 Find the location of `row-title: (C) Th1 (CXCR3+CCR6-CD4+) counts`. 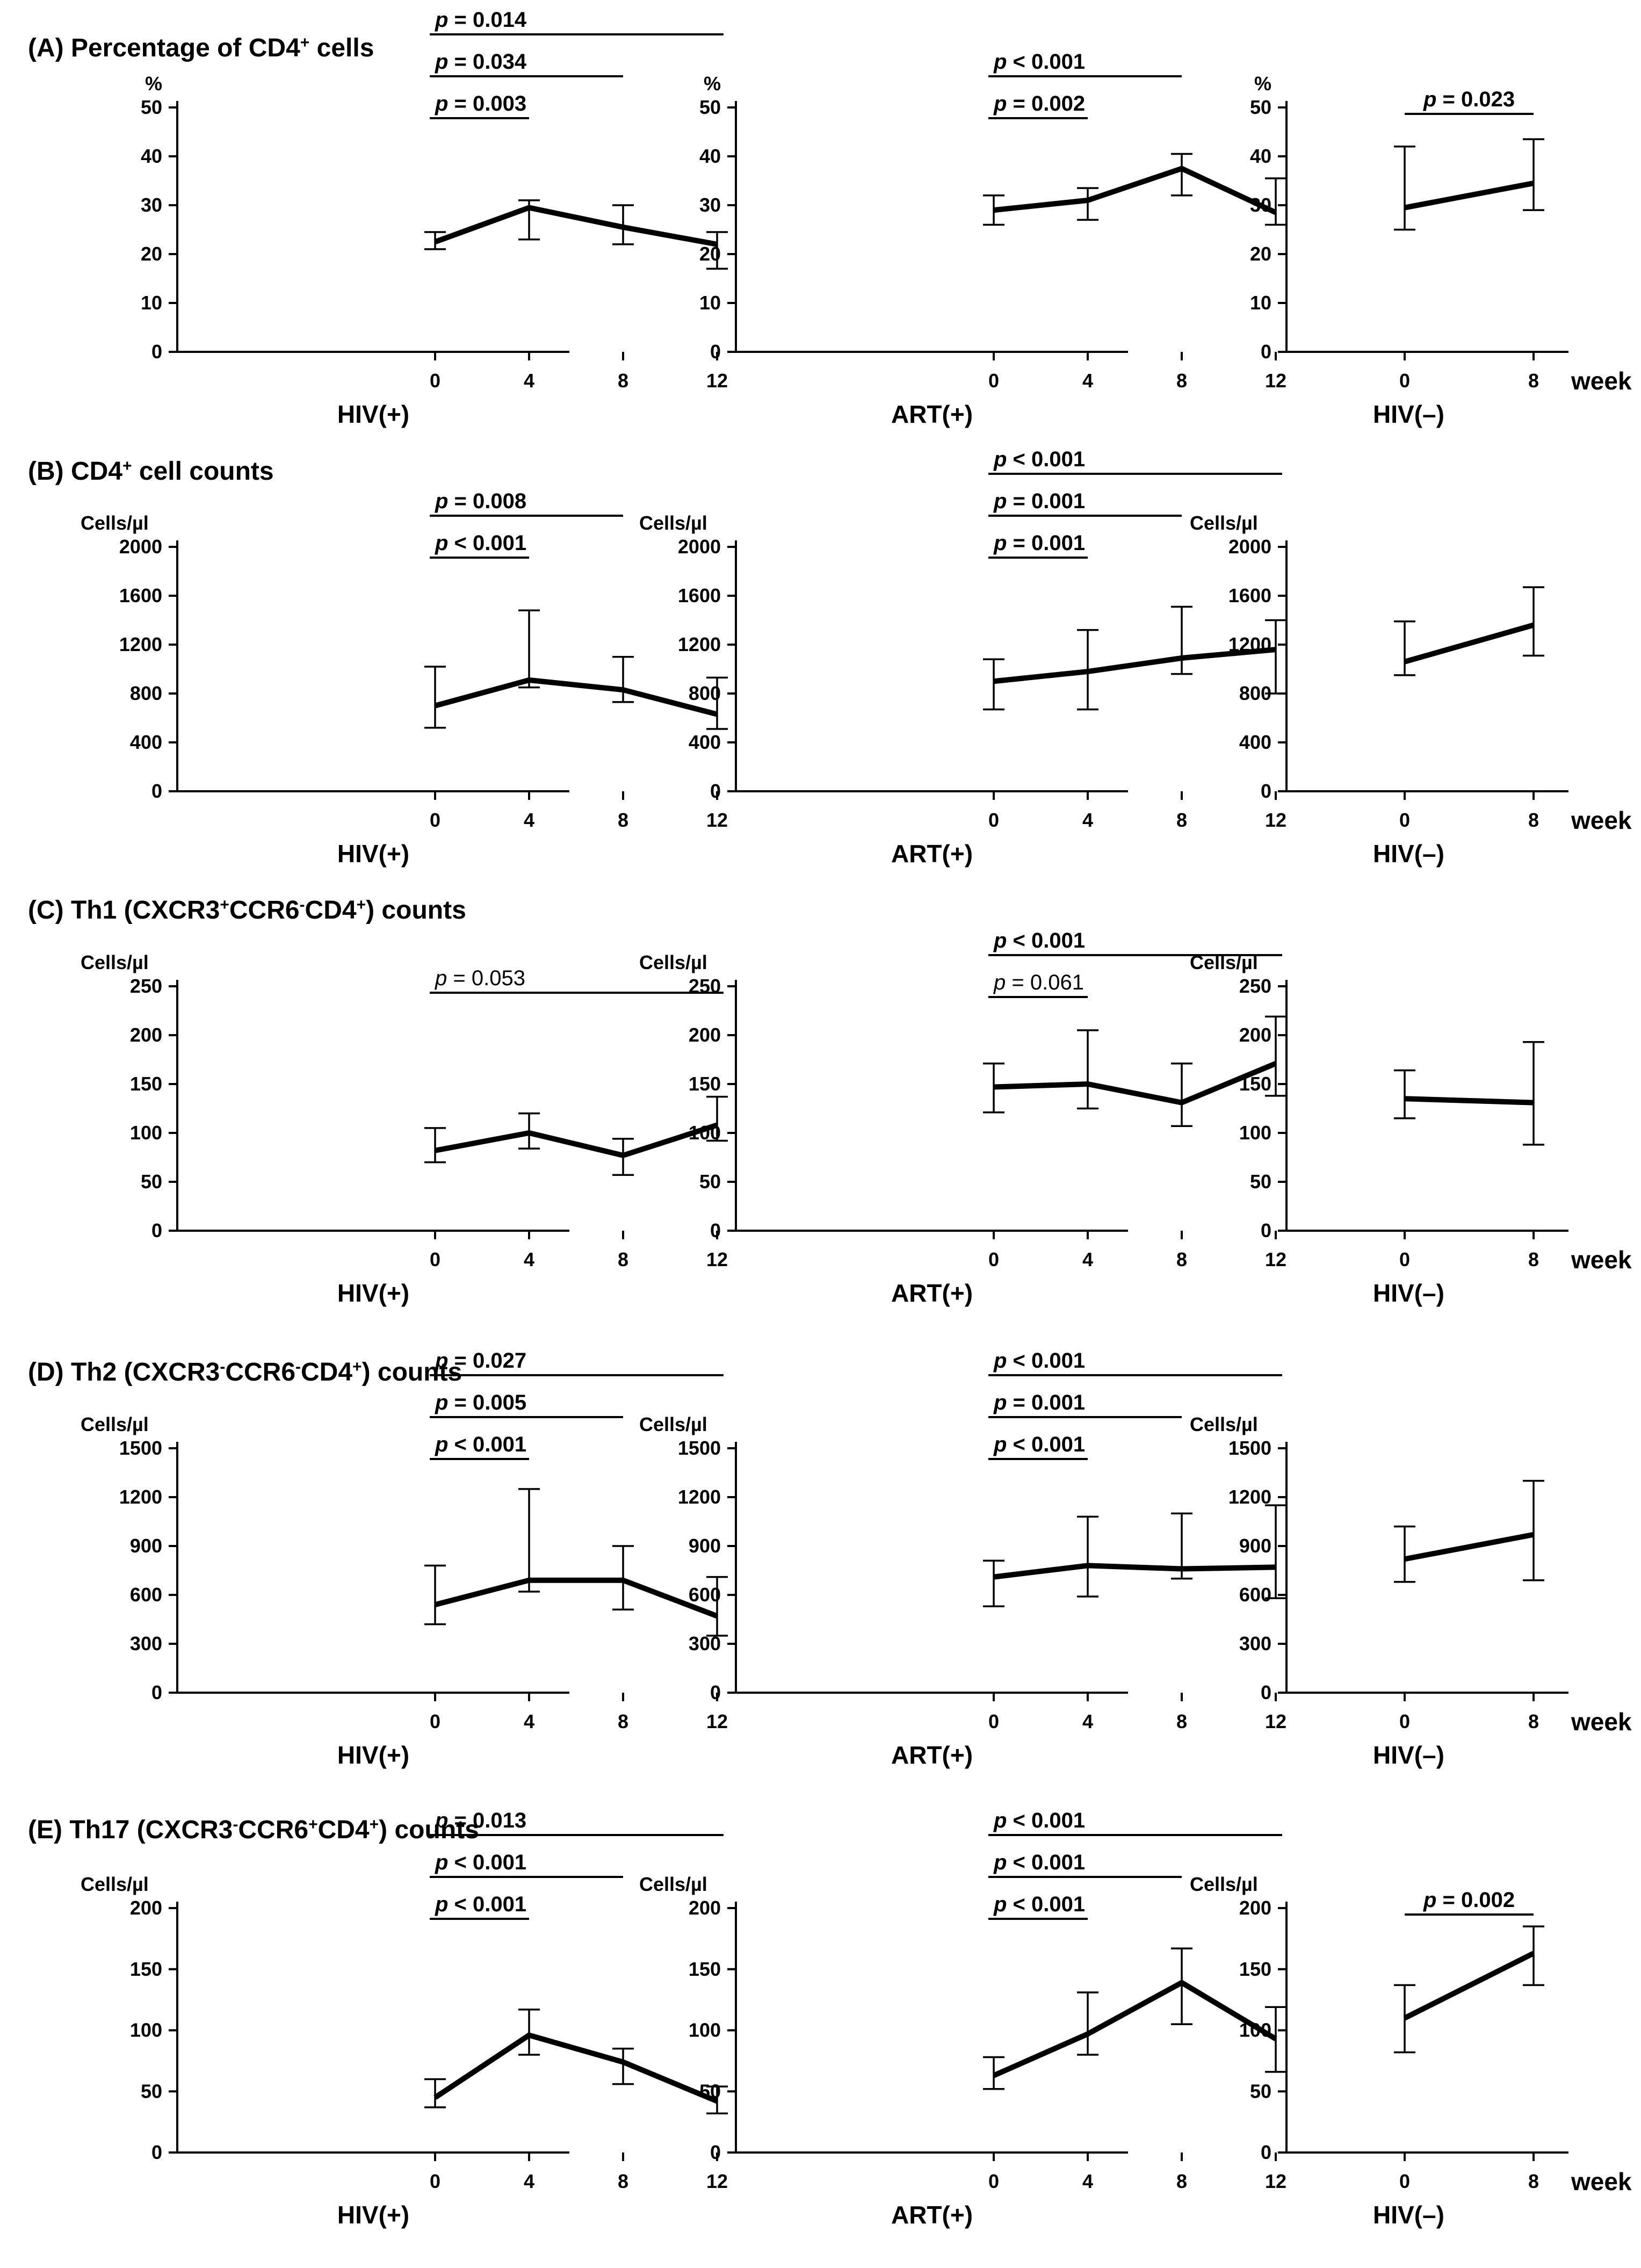

row-title: (C) Th1 (CXCR3+CCR6-CD4+) counts is located at coordinates (247, 910).